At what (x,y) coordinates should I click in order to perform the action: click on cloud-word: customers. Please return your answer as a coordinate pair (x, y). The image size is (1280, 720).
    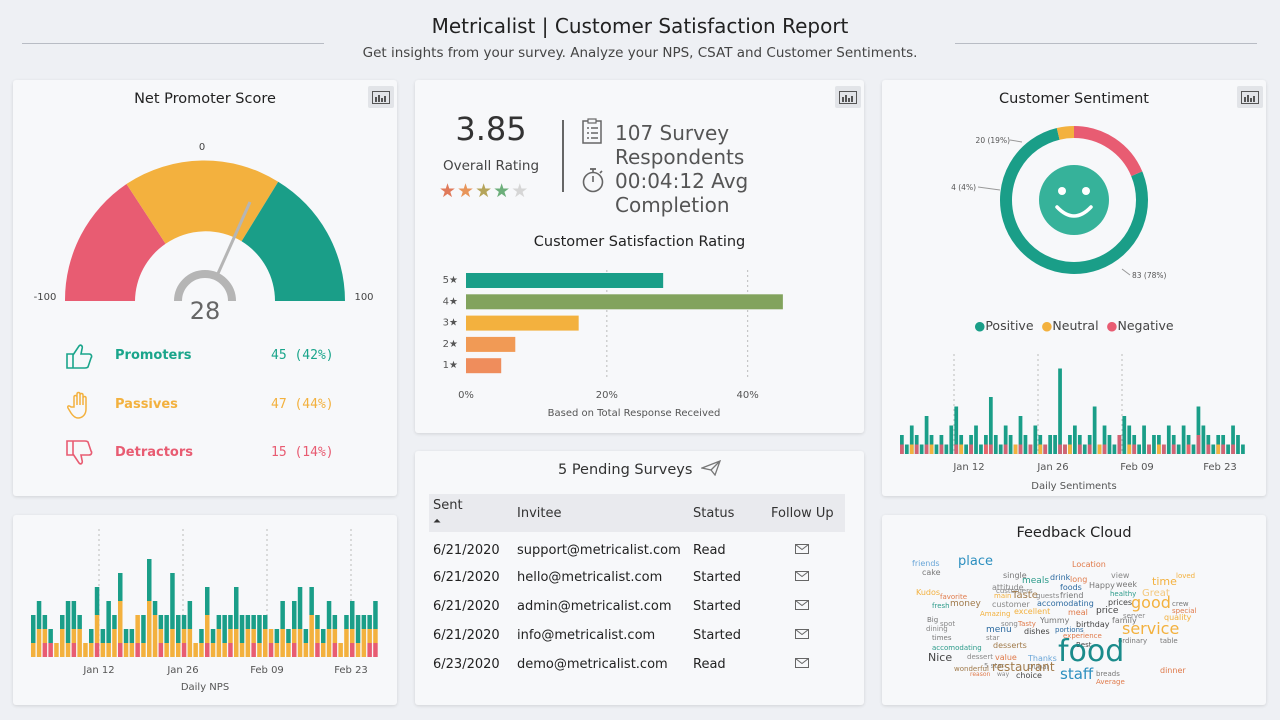
    Looking at the image, I should click on (1014, 591).